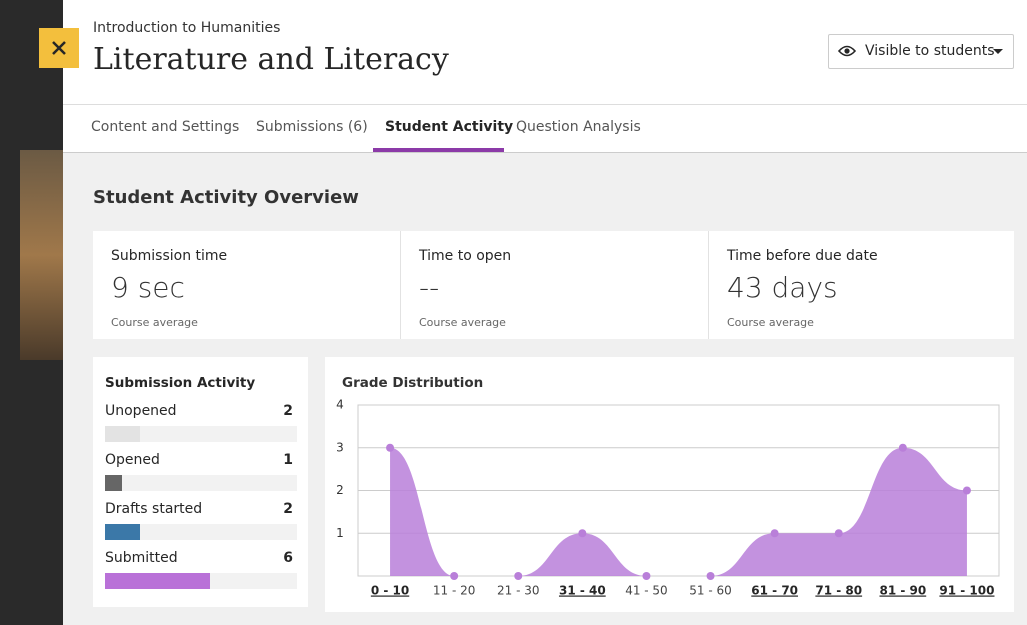 Image resolution: width=1027 pixels, height=625 pixels. I want to click on item-label: Drafts started, so click(154, 509).